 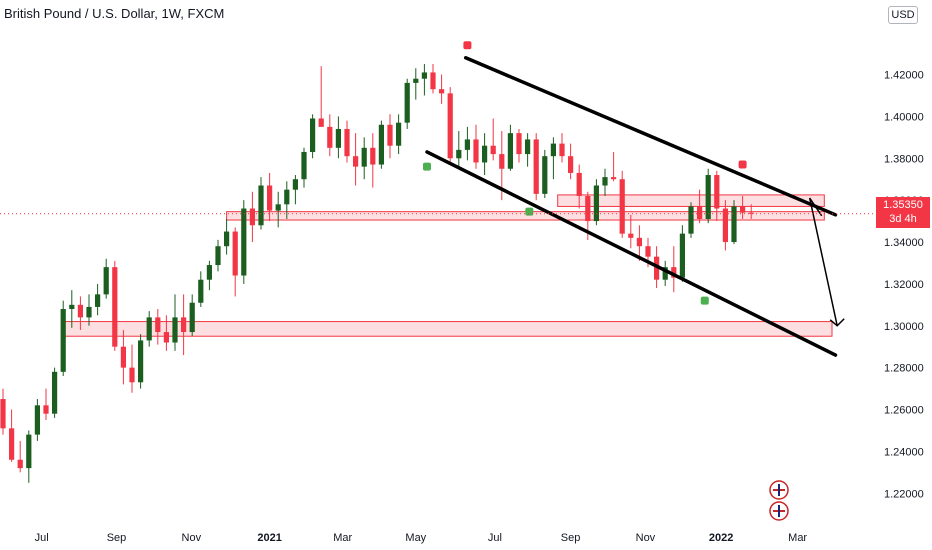 I want to click on y-tick-label: 1.32000, so click(x=904, y=285).